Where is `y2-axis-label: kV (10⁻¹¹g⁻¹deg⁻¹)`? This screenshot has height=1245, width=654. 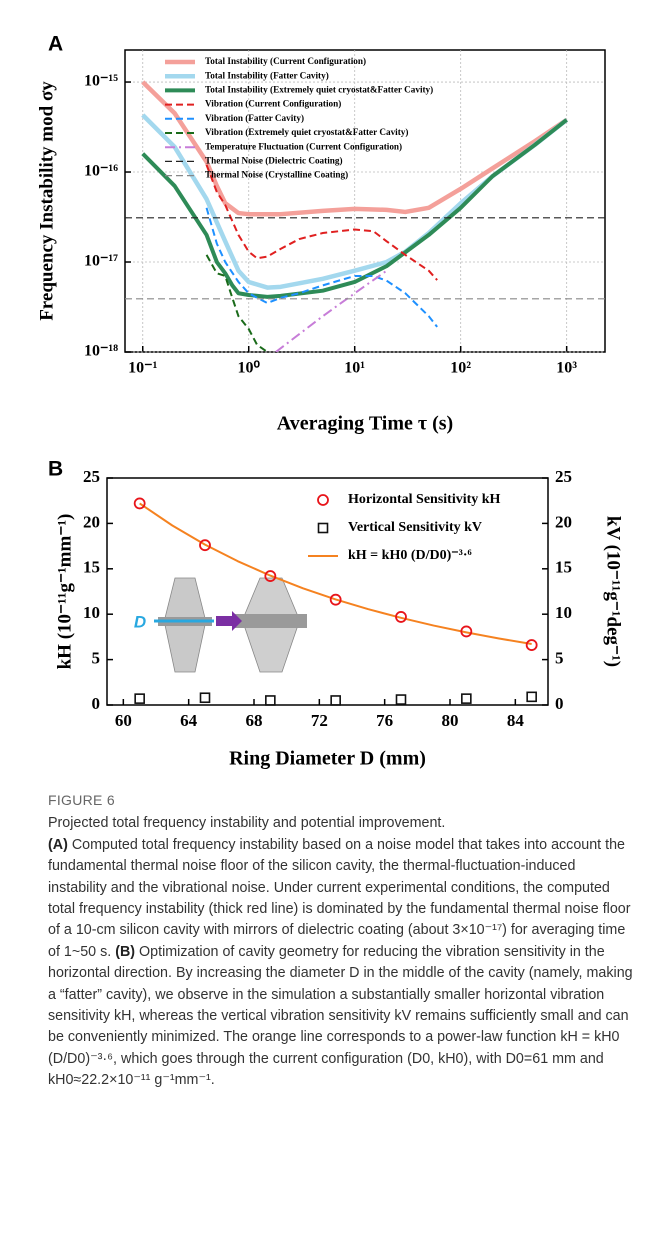
y2-axis-label: kV (10⁻¹¹g⁻¹deg⁻¹) is located at coordinates (613, 591).